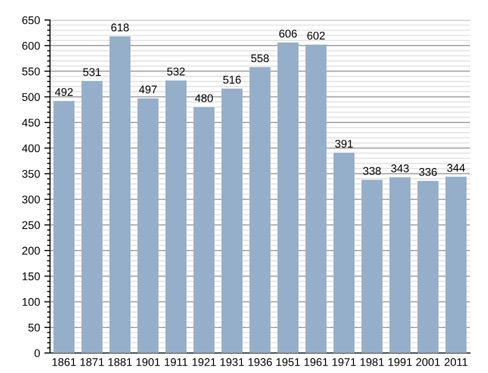 Image resolution: width=488 pixels, height=373 pixels. Describe the element at coordinates (176, 362) in the screenshot. I see `x-tick-label: 1911` at that location.